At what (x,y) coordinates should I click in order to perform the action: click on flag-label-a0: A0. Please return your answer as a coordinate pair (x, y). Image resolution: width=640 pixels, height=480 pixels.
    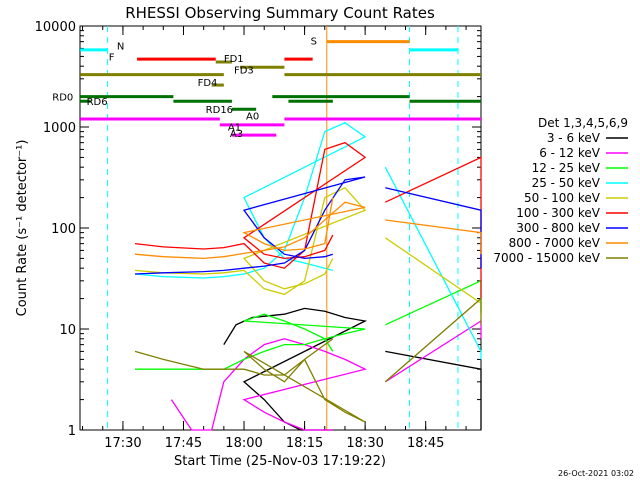
    Looking at the image, I should click on (252, 116).